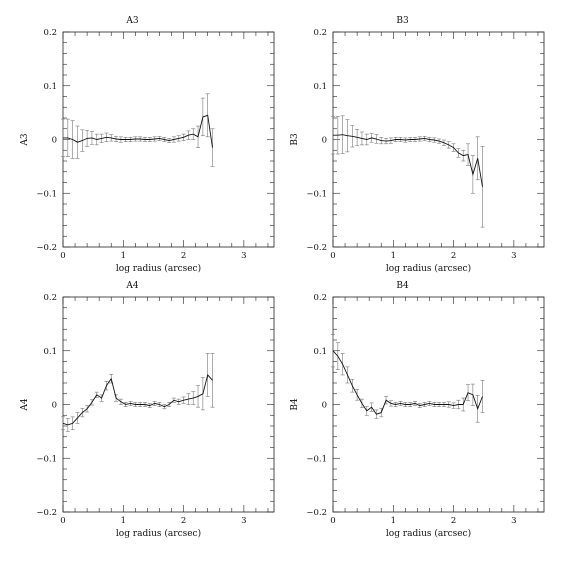 Image resolution: width=574 pixels, height=574 pixels. I want to click on y-axis-label: A3, so click(25, 139).